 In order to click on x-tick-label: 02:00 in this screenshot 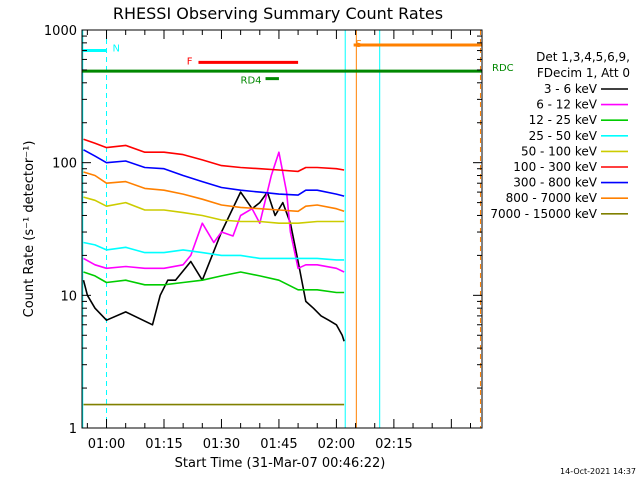, I will do `click(336, 444)`.